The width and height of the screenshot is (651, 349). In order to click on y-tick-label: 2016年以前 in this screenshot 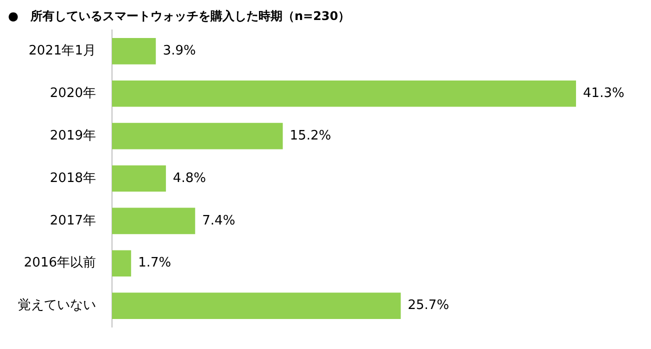, I will do `click(60, 263)`.